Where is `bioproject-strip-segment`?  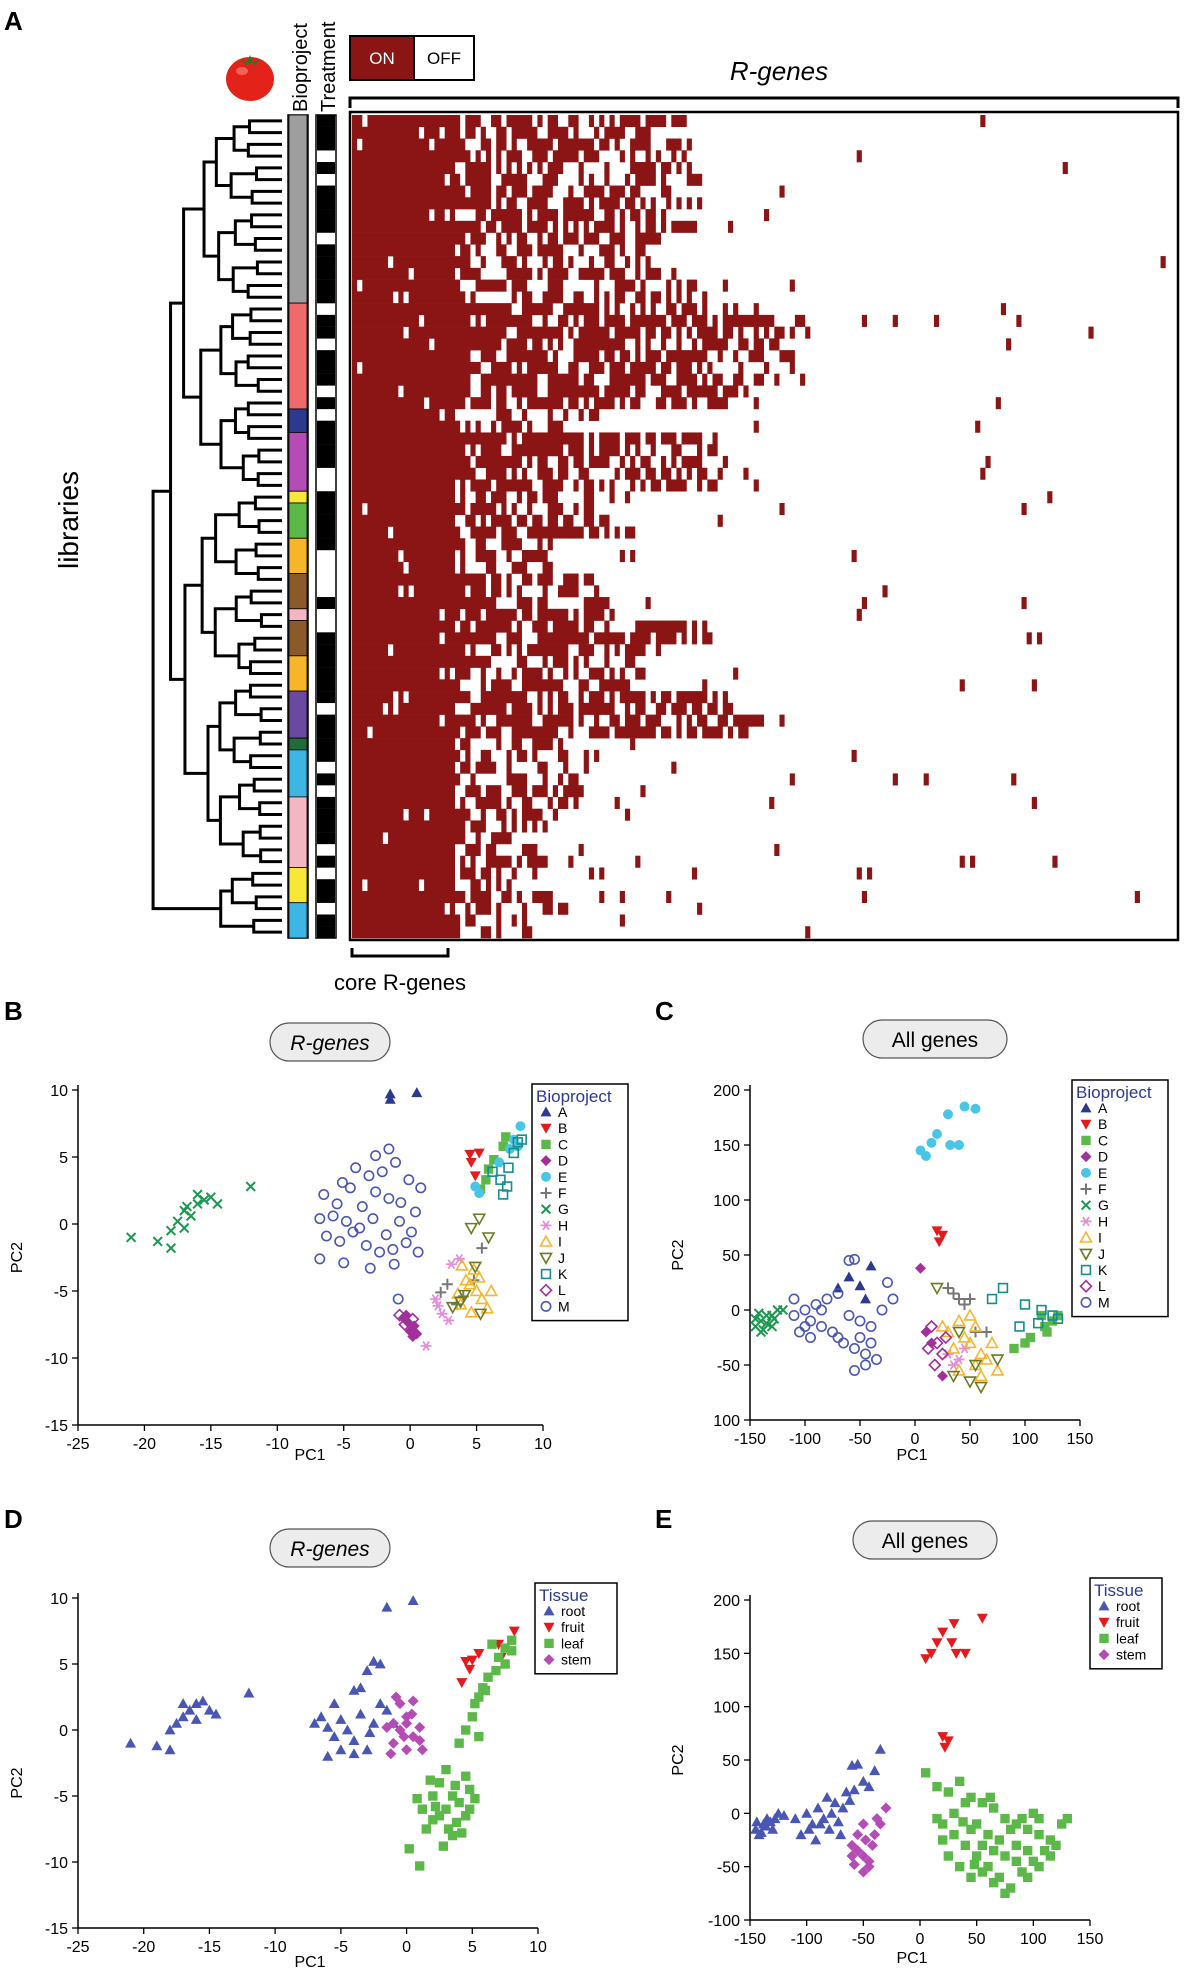 bioproject-strip-segment is located at coordinates (298, 773).